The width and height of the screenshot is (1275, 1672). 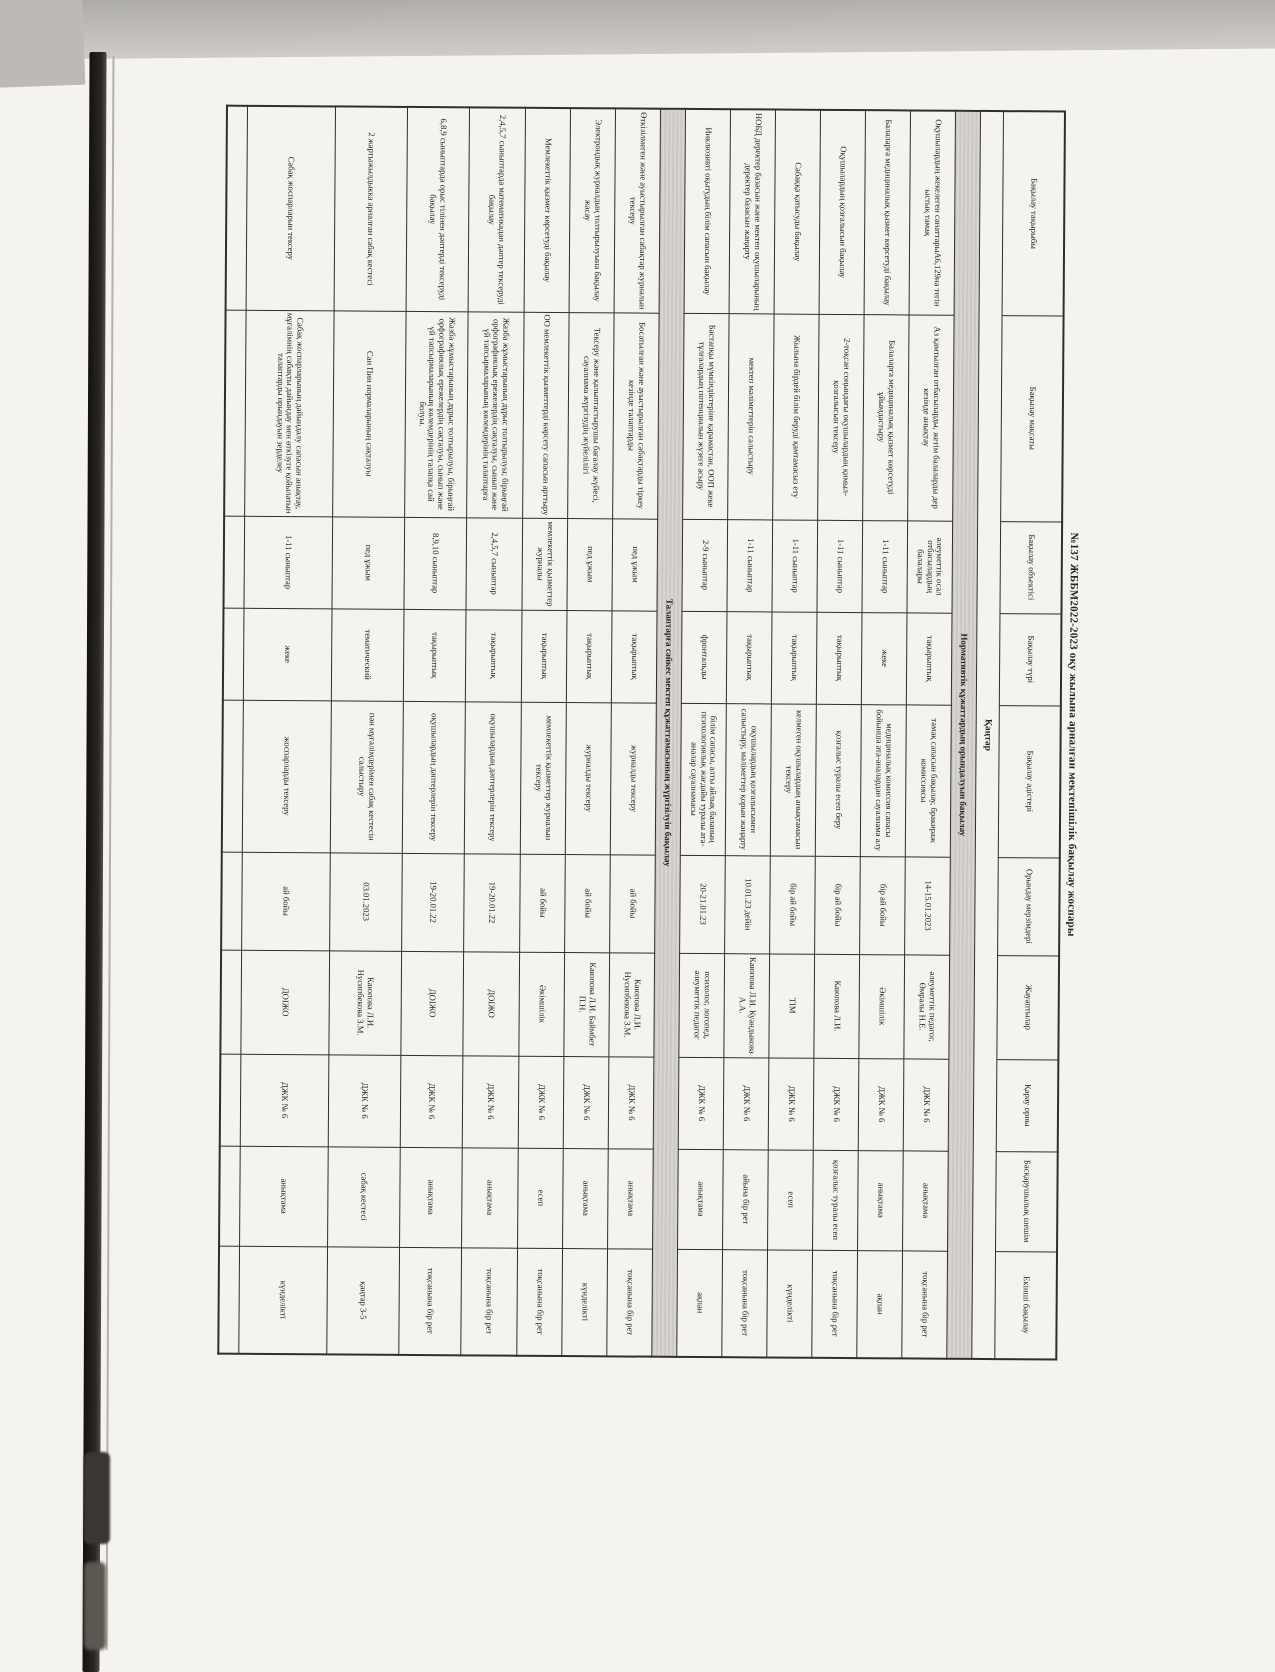 I want to click on cell-methods: қозғалыс туралы есеп беру, so click(x=838, y=780).